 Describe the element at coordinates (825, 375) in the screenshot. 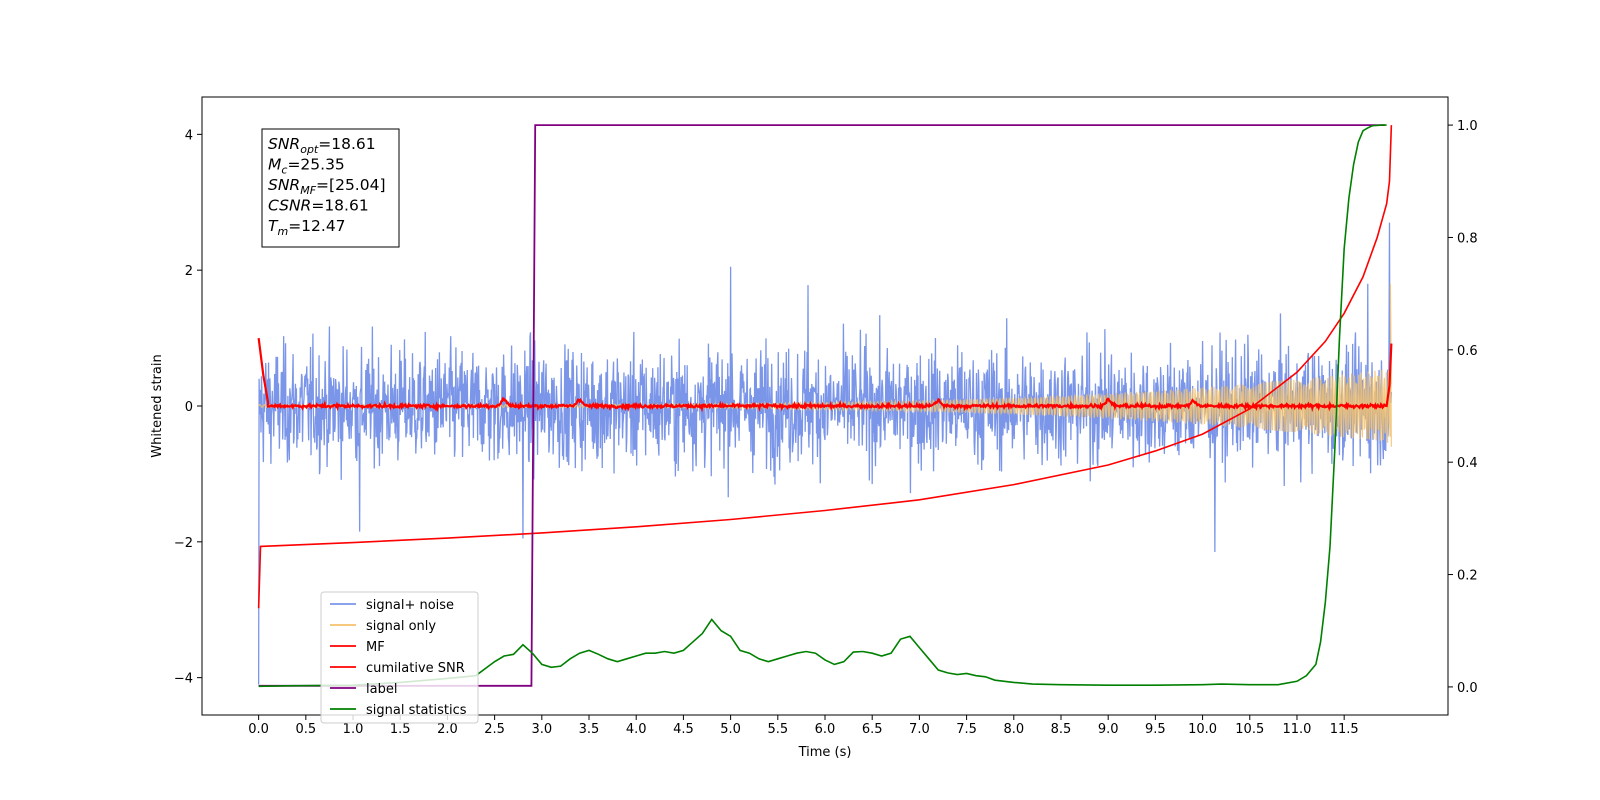

I see `series-line-mf` at that location.